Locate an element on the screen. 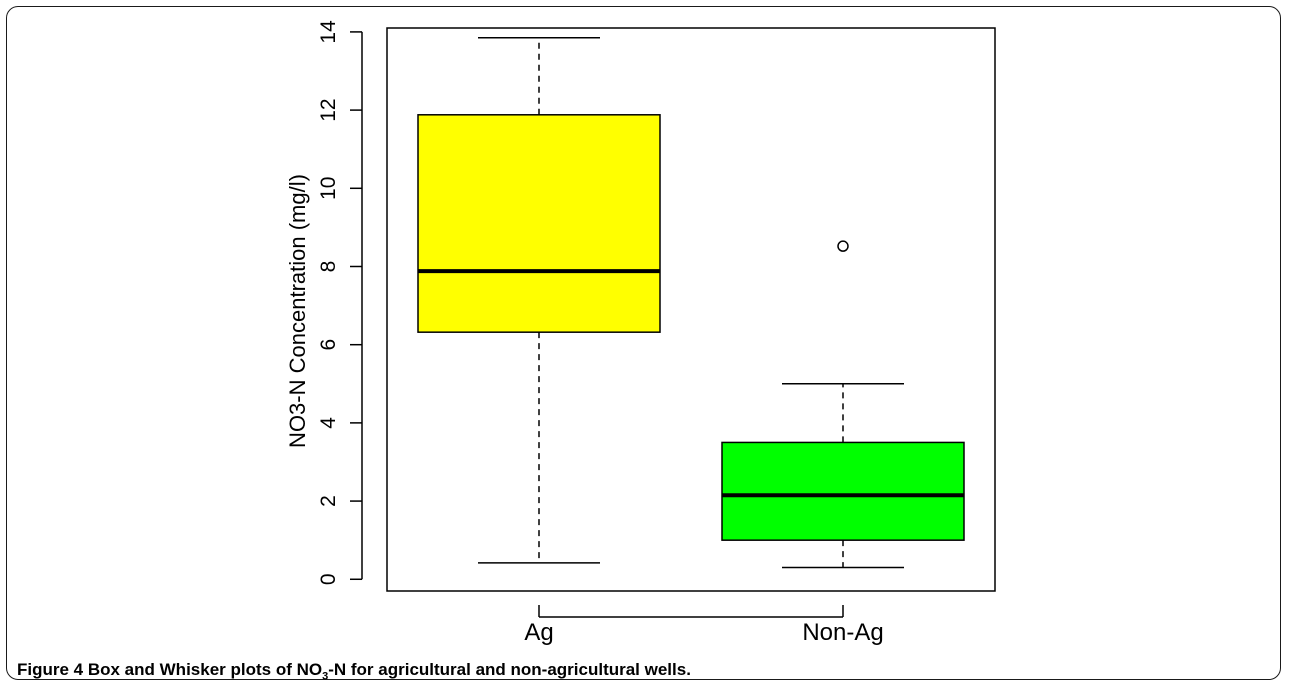 Image resolution: width=1289 pixels, height=687 pixels. y-tick-label: 12 is located at coordinates (328, 109).